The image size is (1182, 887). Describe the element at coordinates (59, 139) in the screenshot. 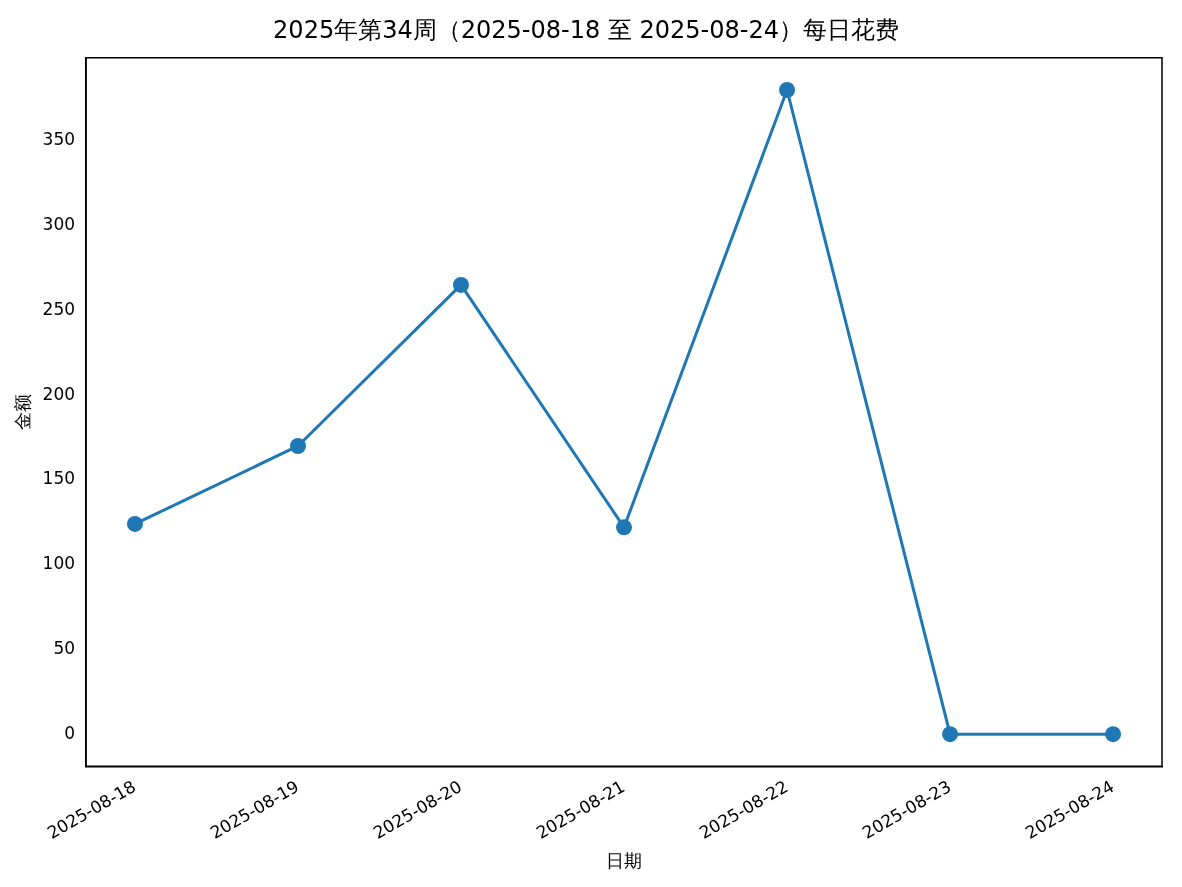

I see `y-tick-label: 350` at that location.